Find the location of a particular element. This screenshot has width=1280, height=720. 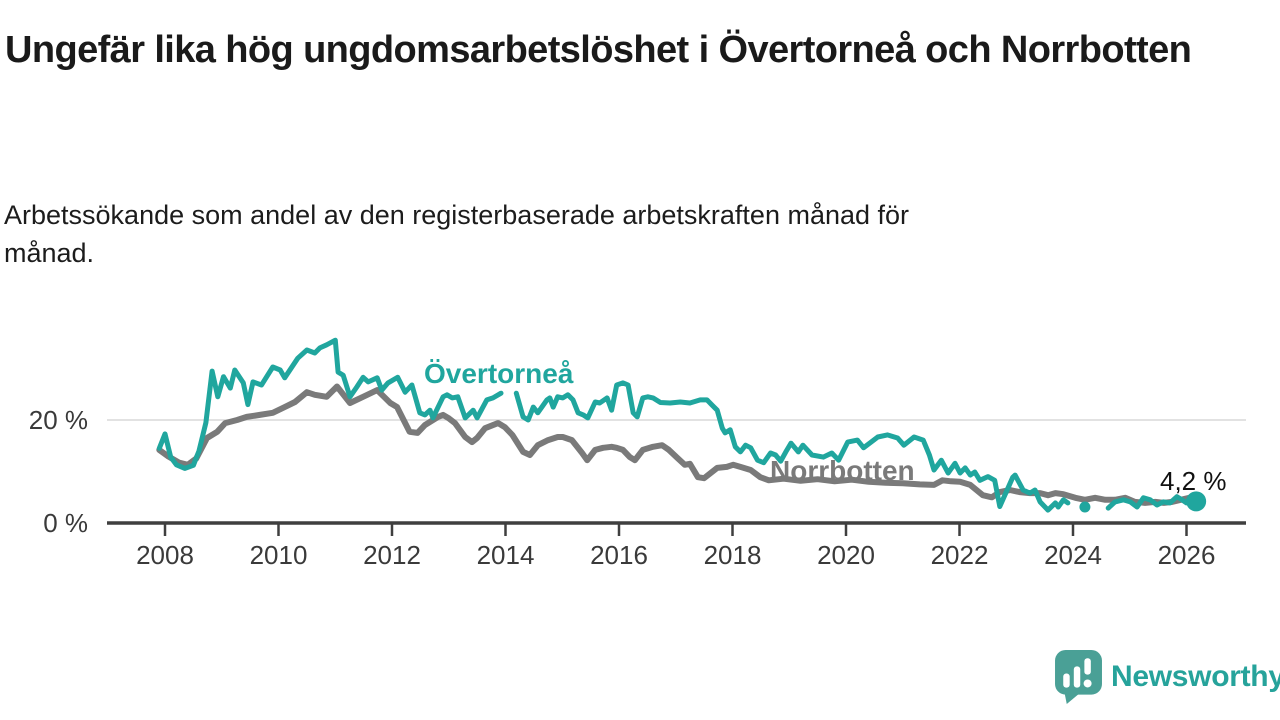

x-axis-label-2018: 2018 is located at coordinates (732, 555).